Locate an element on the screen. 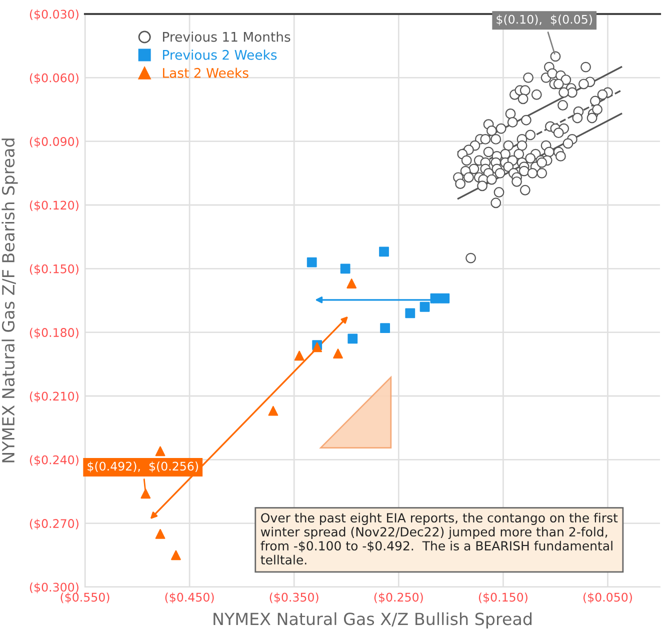  annotation: $(0.10), $(0.05) is located at coordinates (544, 20).